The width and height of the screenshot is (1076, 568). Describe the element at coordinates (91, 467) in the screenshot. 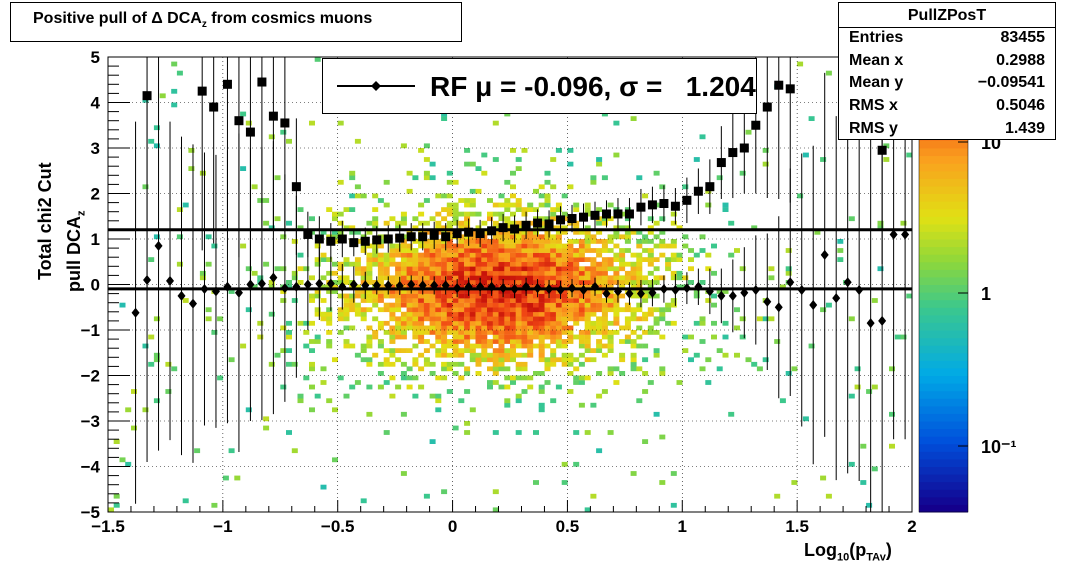

I see `y-tick-label: −4` at that location.